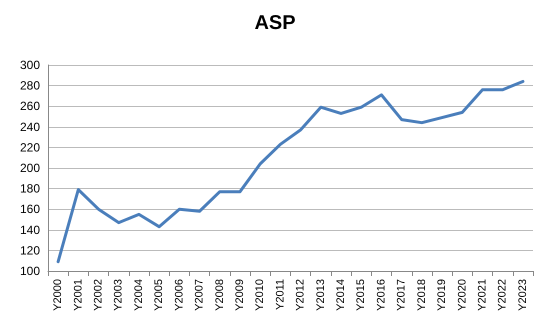  Describe the element at coordinates (58, 295) in the screenshot. I see `x-tick-label: Y2000` at that location.